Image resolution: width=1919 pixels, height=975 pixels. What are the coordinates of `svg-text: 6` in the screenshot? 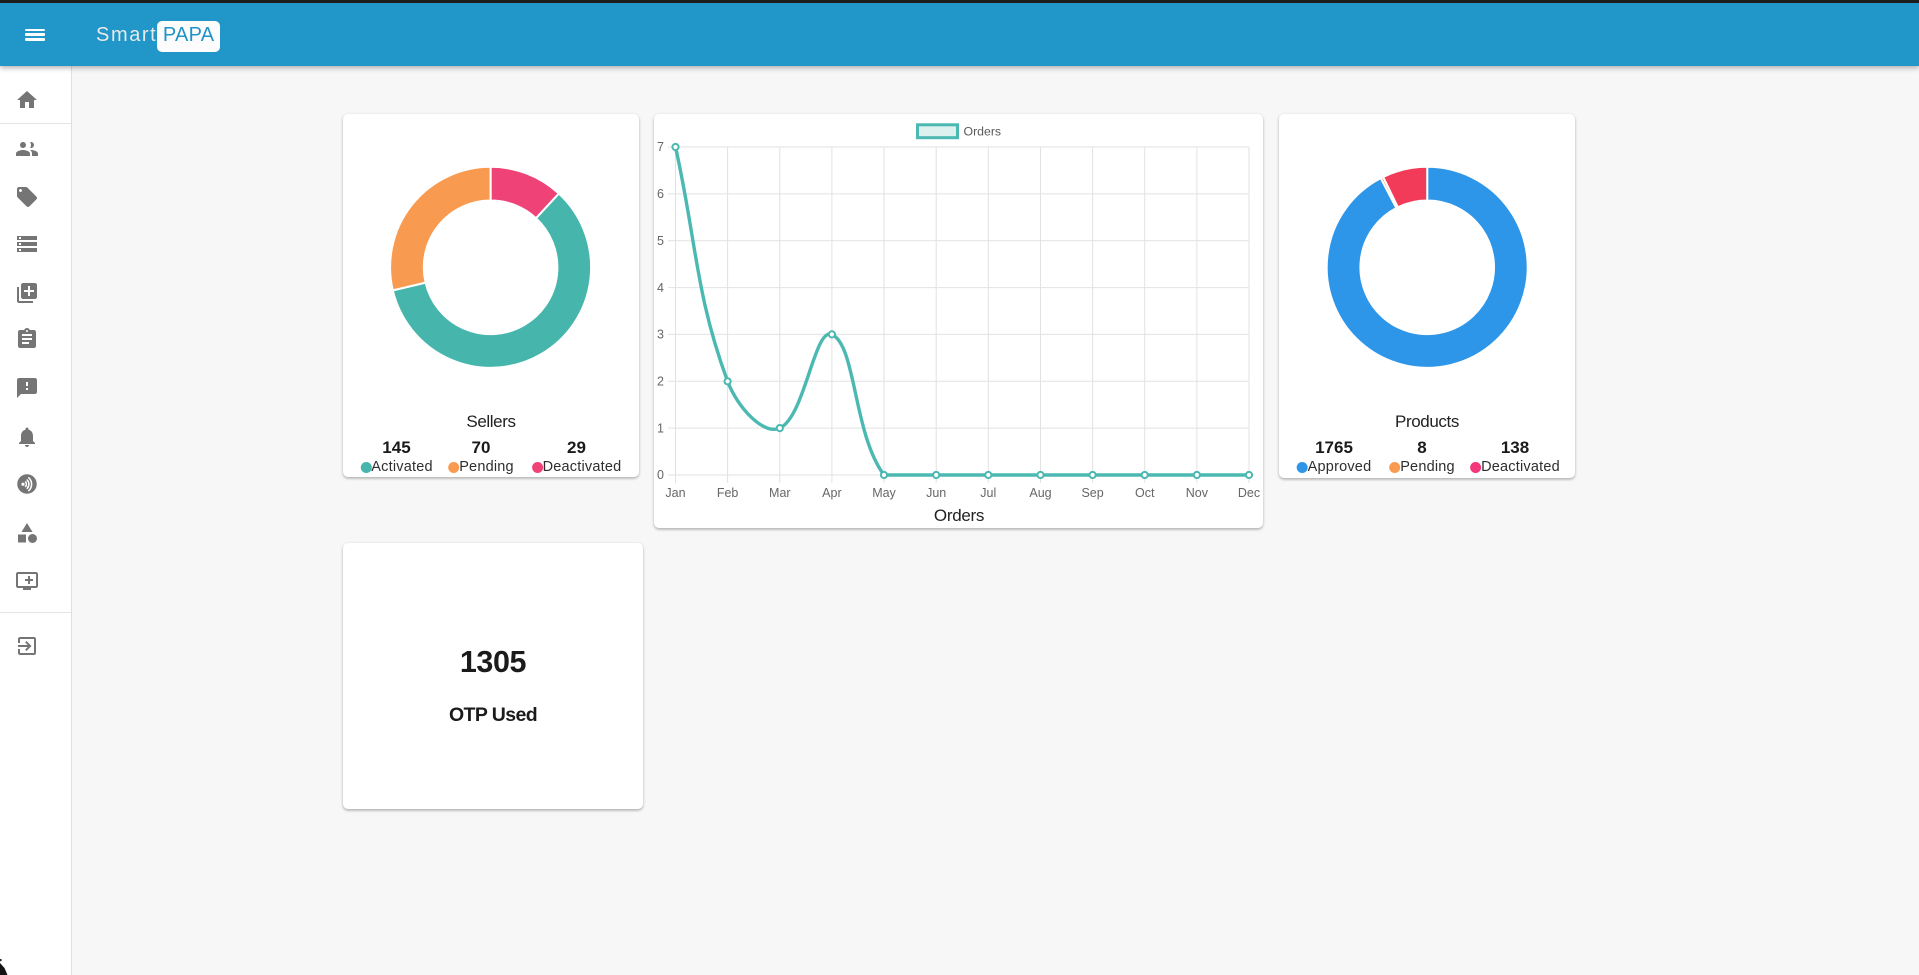 It's located at (660, 194).